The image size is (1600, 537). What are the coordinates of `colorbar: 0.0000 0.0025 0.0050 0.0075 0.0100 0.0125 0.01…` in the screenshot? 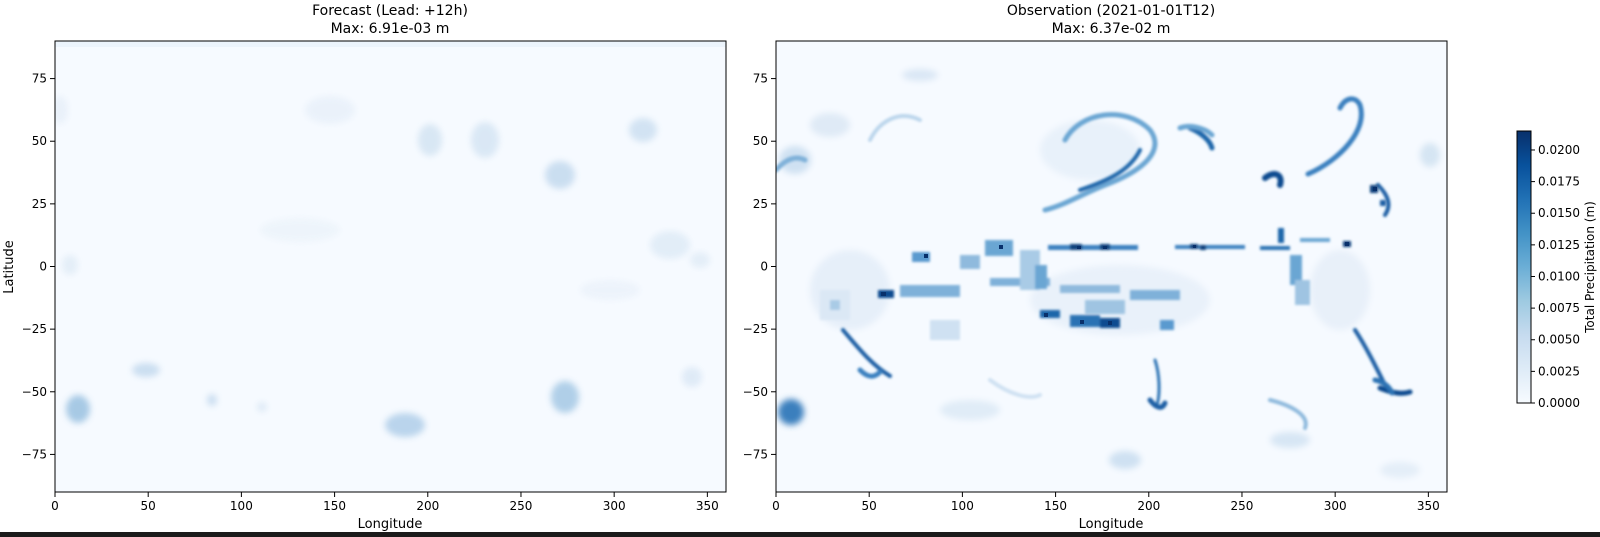 It's located at (1556, 270).